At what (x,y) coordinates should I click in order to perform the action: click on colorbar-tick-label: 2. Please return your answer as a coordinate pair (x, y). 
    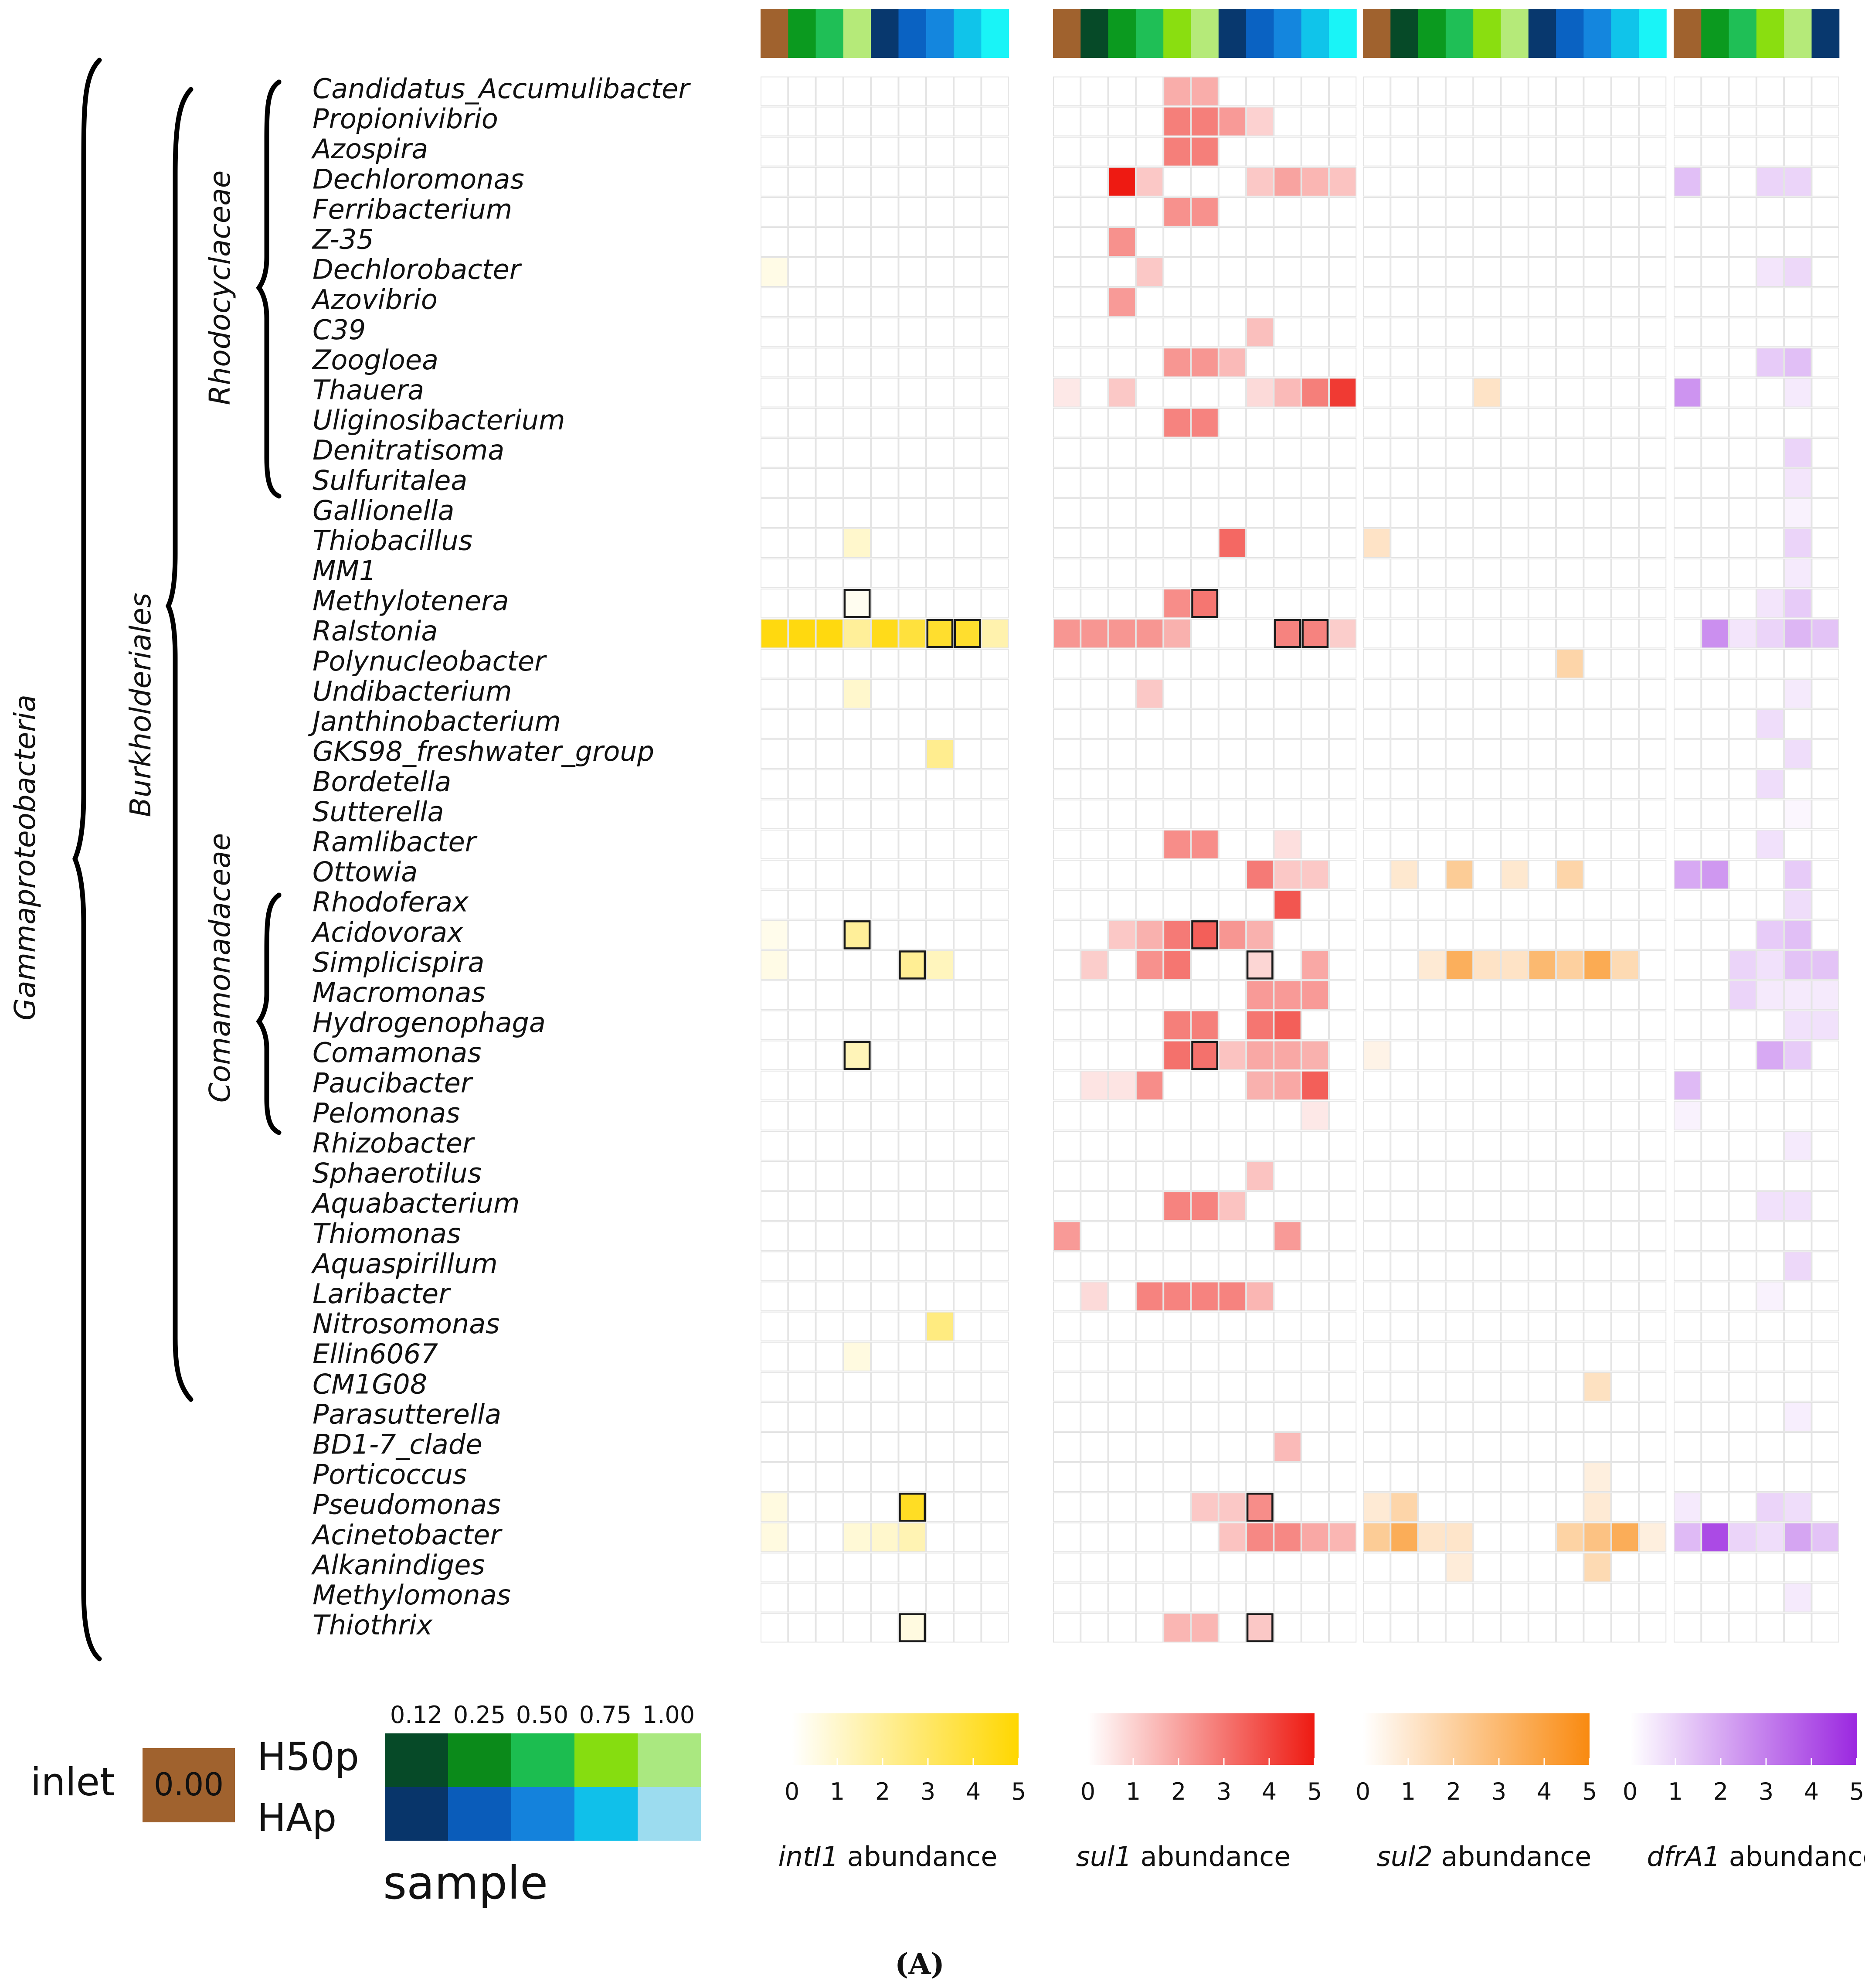
    Looking at the image, I should click on (1453, 1792).